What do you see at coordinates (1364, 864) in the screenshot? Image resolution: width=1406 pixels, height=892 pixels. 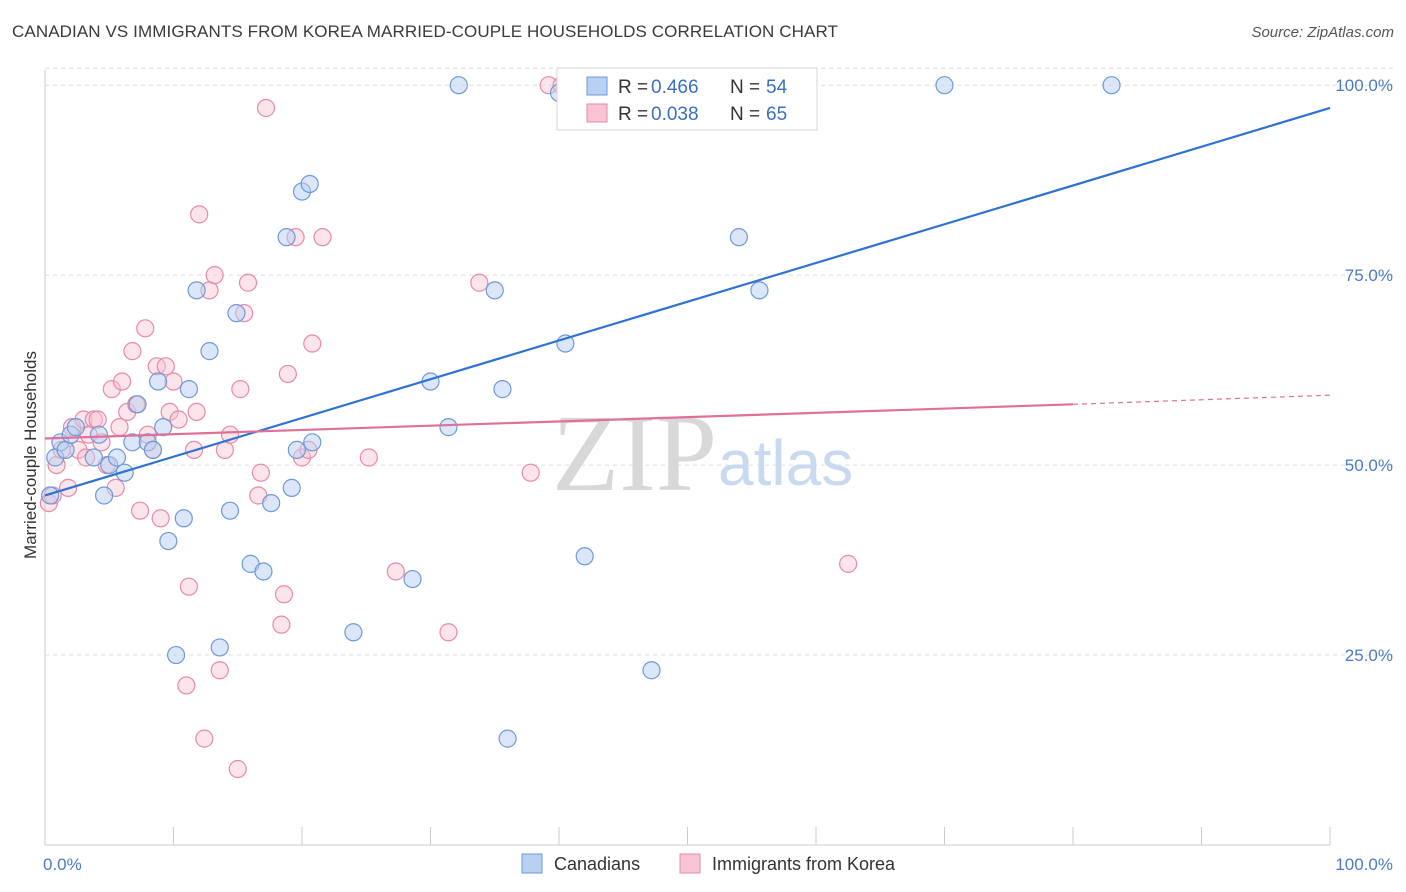 I see `x-tick-label: 100.0%` at bounding box center [1364, 864].